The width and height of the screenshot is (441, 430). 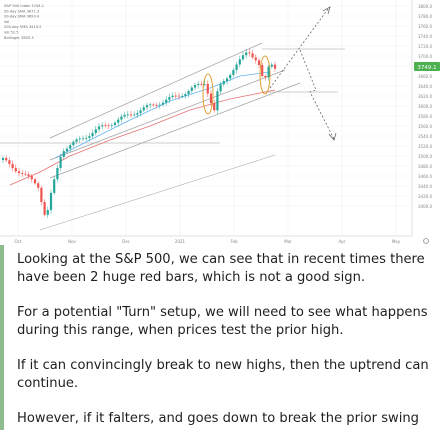 I want to click on price-tick-label: 3740.0, so click(x=425, y=36).